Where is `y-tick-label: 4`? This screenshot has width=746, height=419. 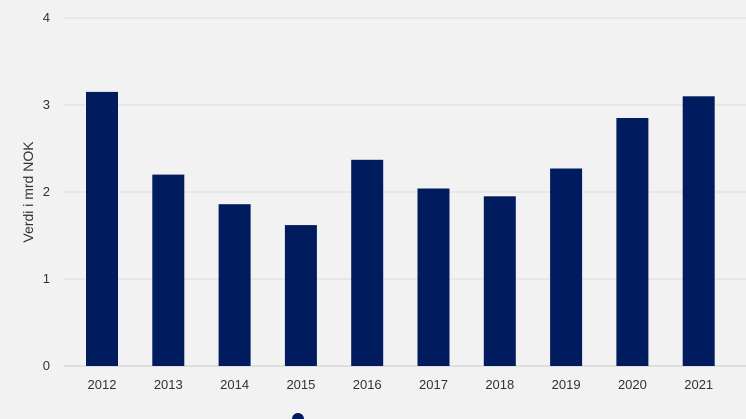
y-tick-label: 4 is located at coordinates (46, 17).